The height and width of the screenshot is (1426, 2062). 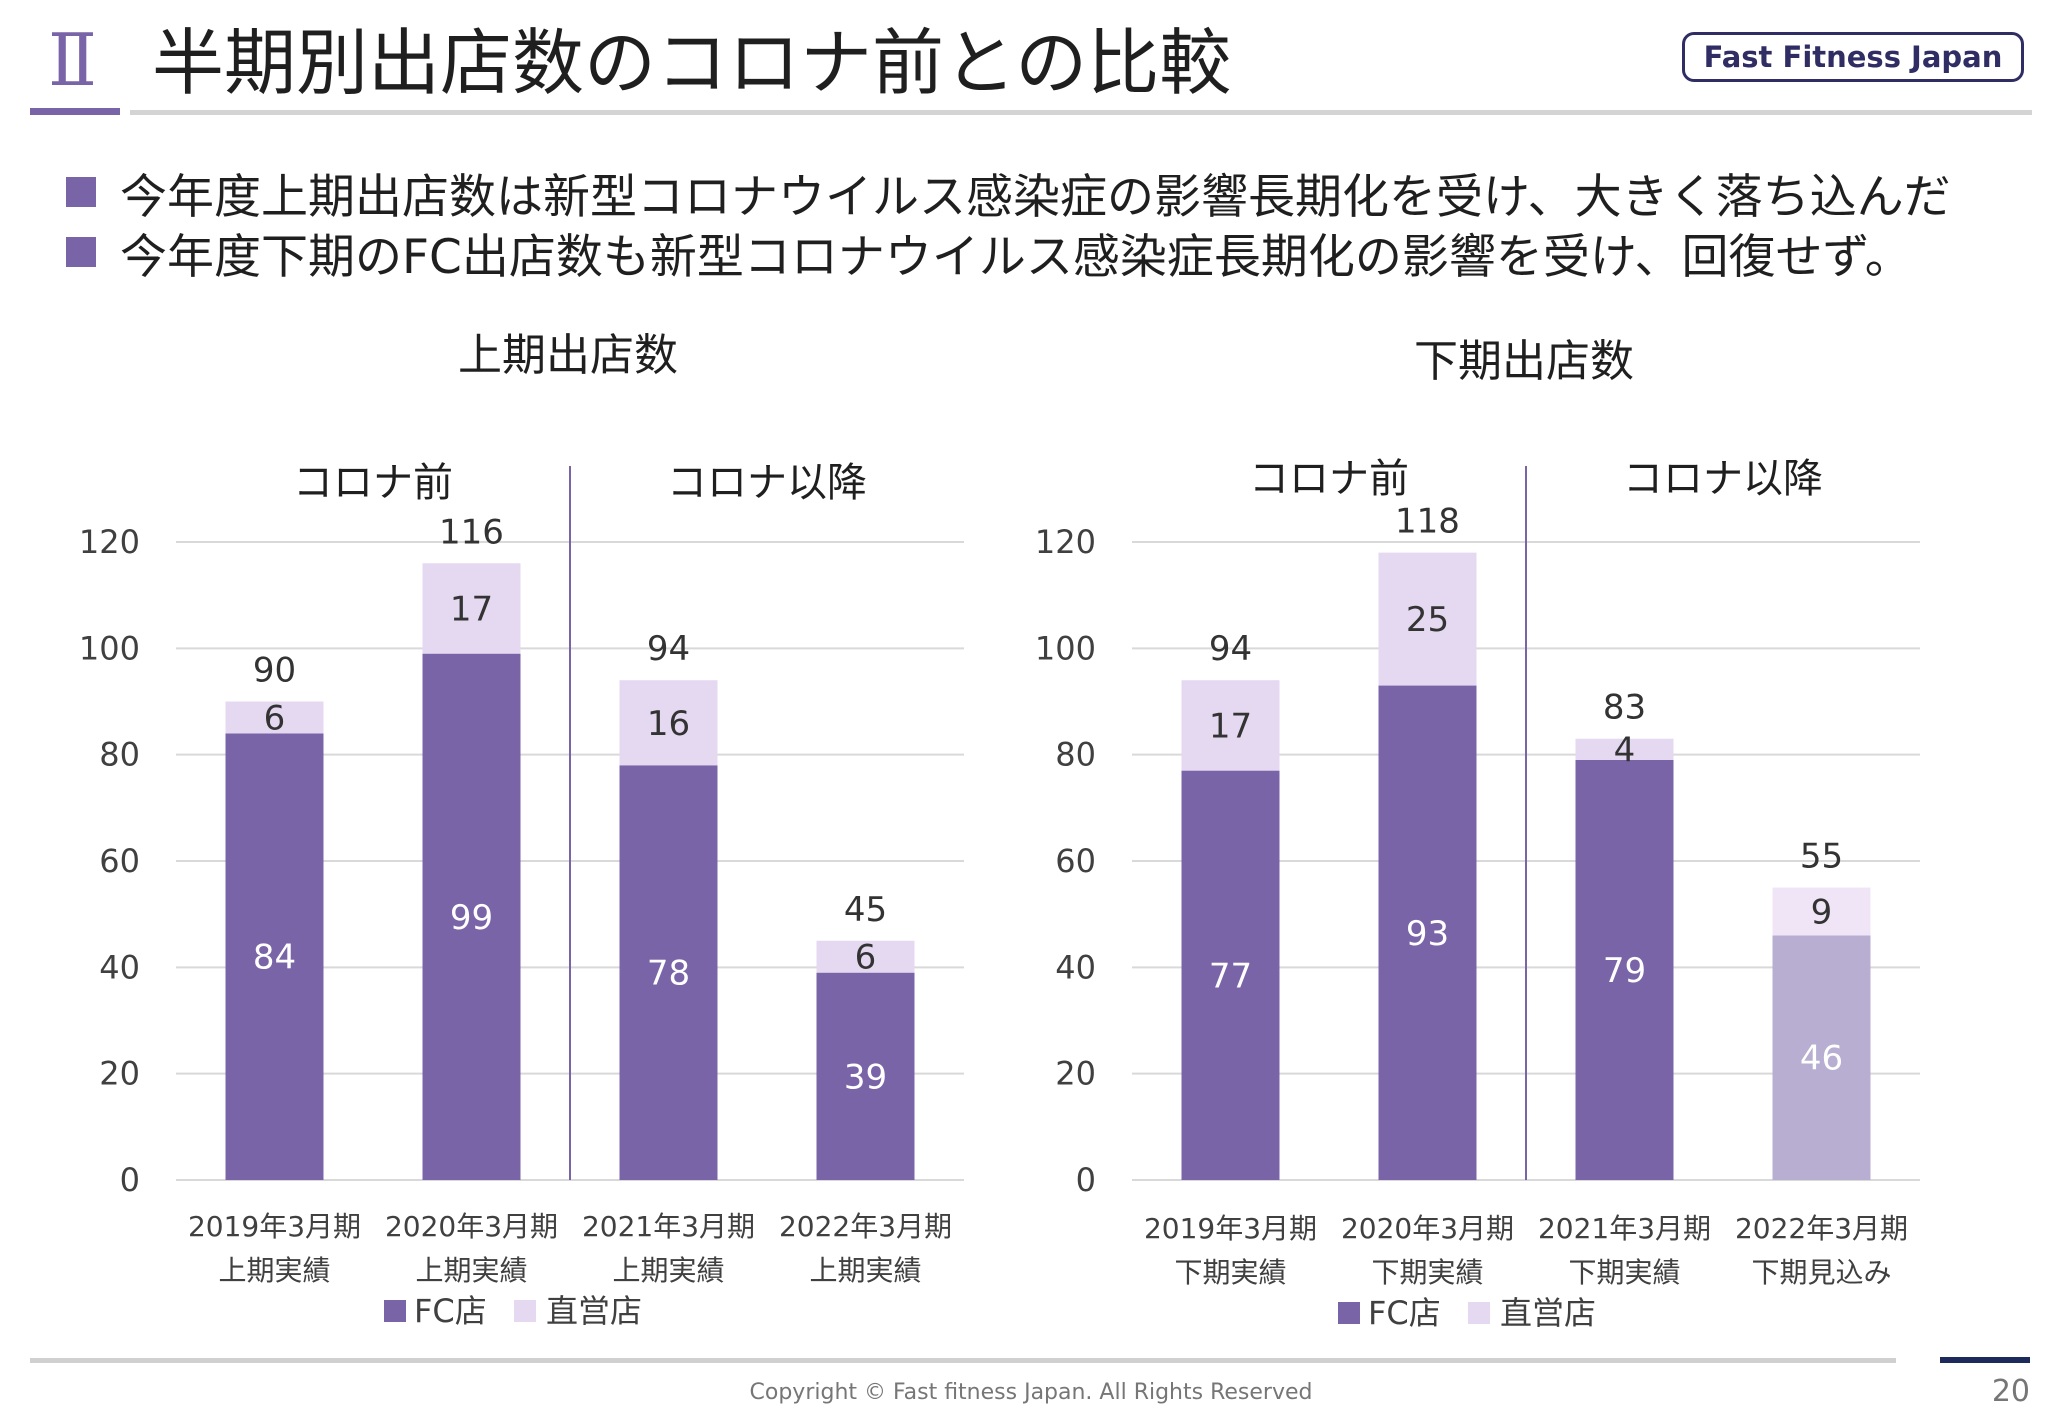 I want to click on data-label-fc: 79, so click(x=1624, y=971).